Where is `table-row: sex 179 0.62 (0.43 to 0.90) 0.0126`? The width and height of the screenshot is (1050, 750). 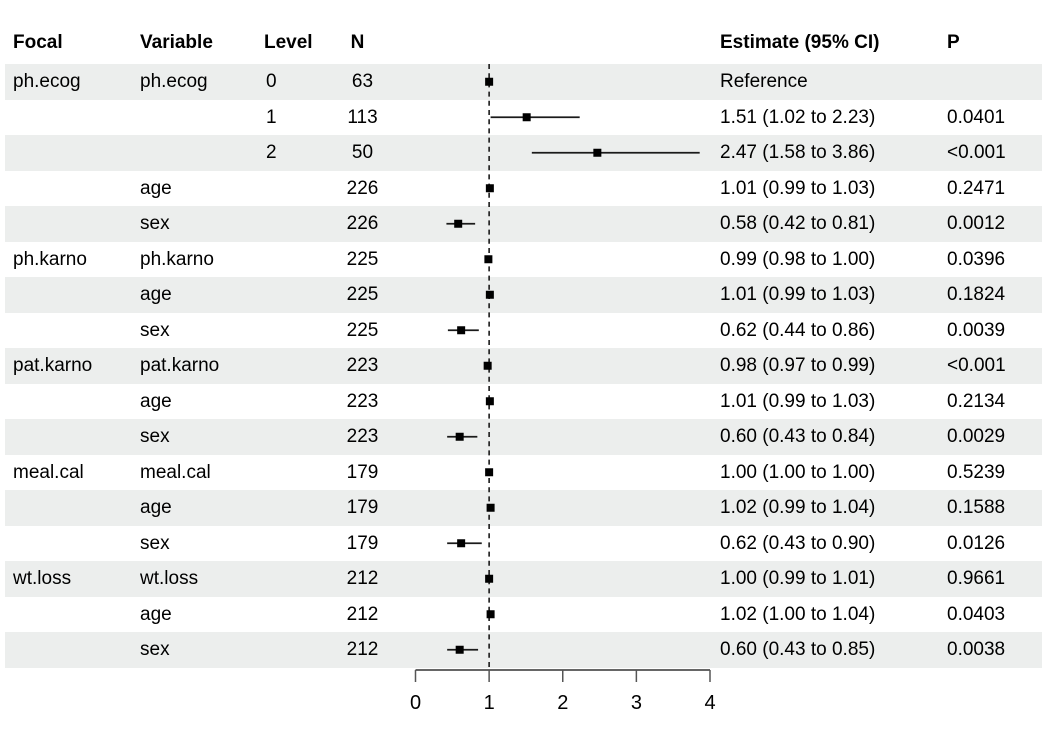 table-row: sex 179 0.62 (0.43 to 0.90) 0.0126 is located at coordinates (523, 544).